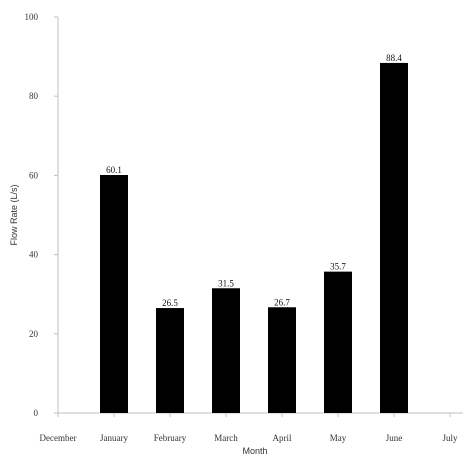  What do you see at coordinates (58, 438) in the screenshot?
I see `x-tick-label: December` at bounding box center [58, 438].